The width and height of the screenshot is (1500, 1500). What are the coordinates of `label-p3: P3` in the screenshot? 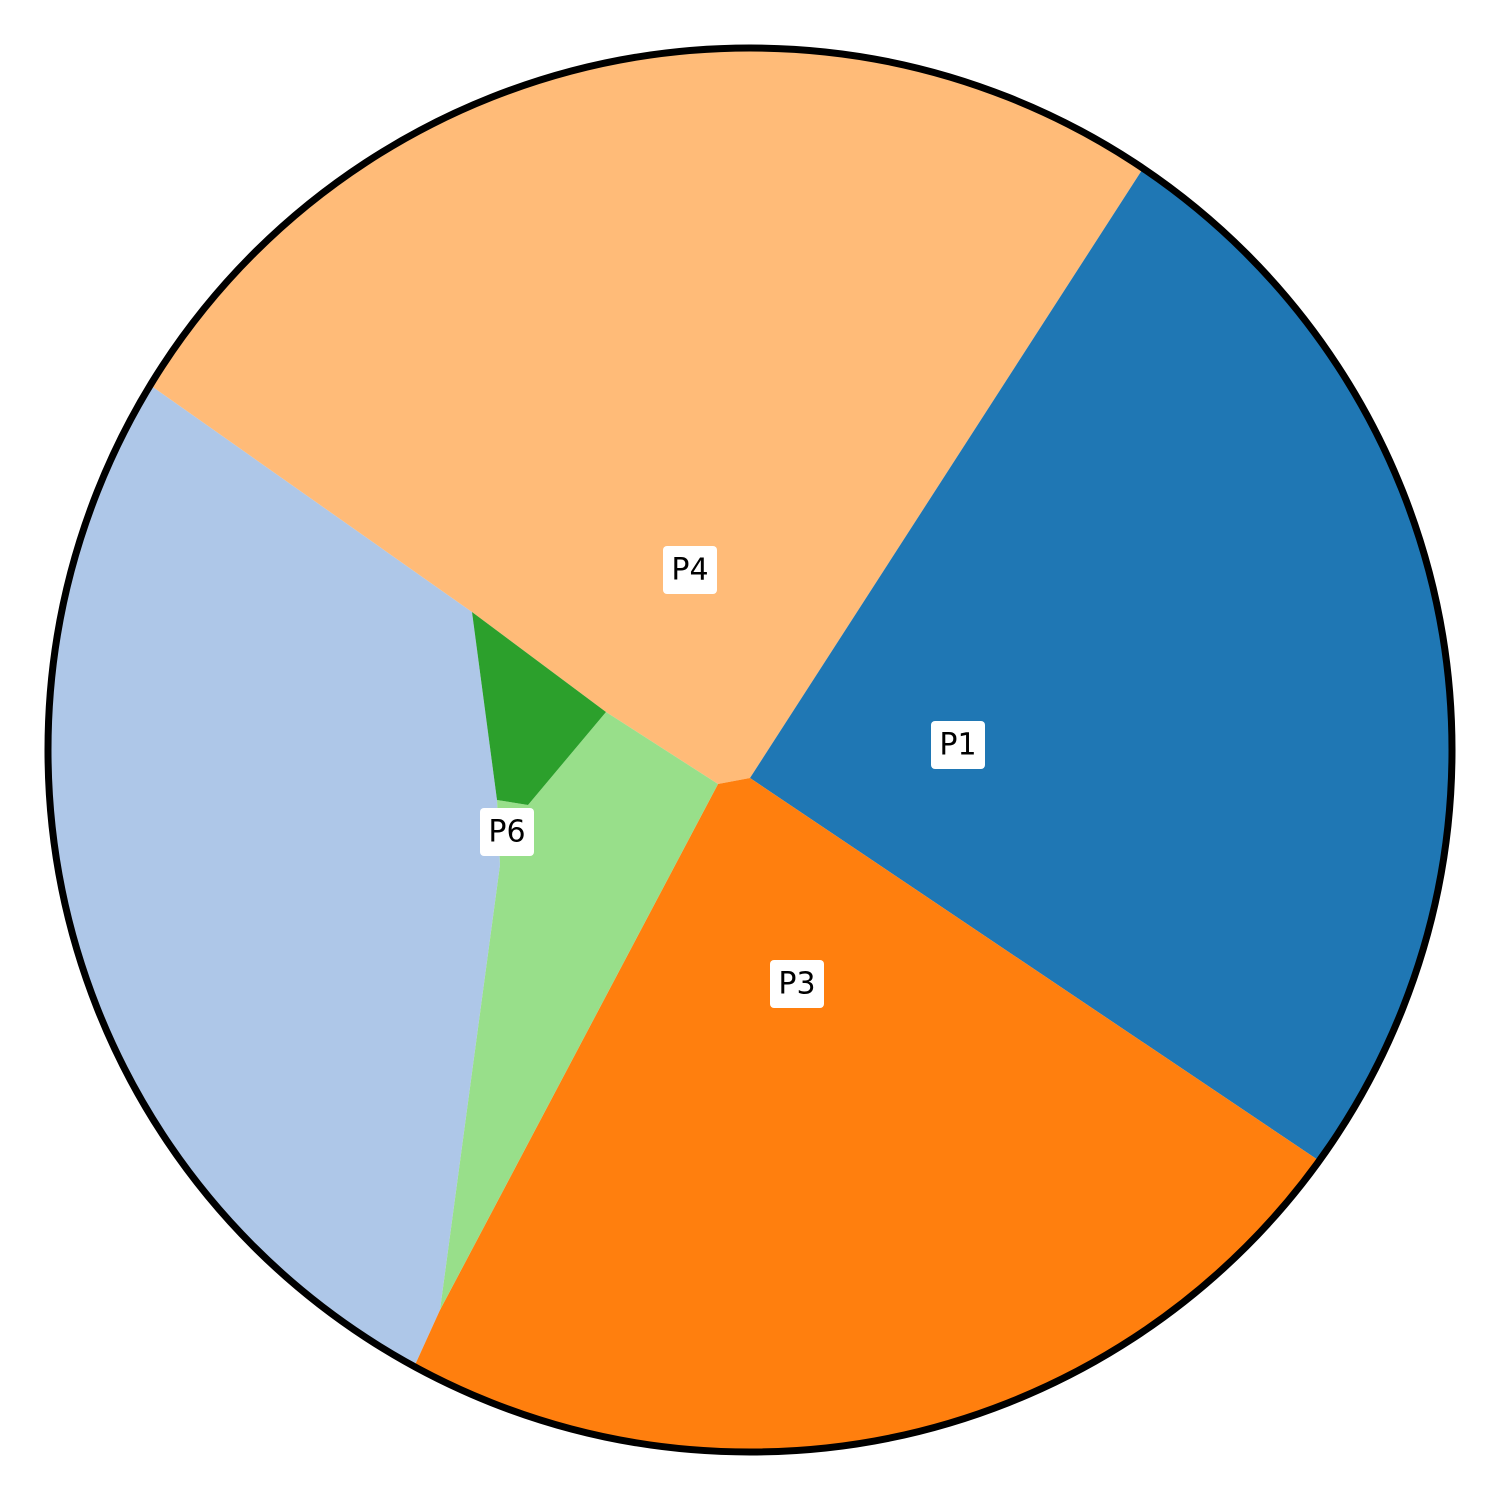 It's located at (797, 984).